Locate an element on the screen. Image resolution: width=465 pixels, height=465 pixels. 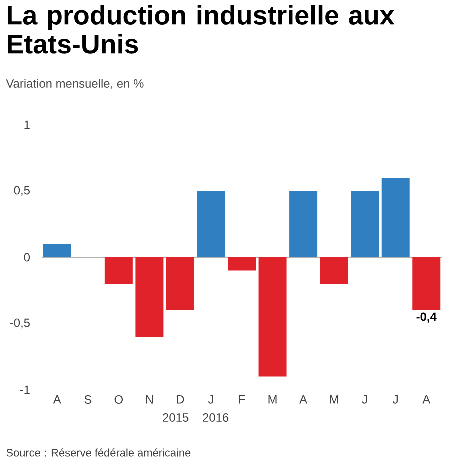
source-note: Source : Réserve fédérale américaine is located at coordinates (98, 452).